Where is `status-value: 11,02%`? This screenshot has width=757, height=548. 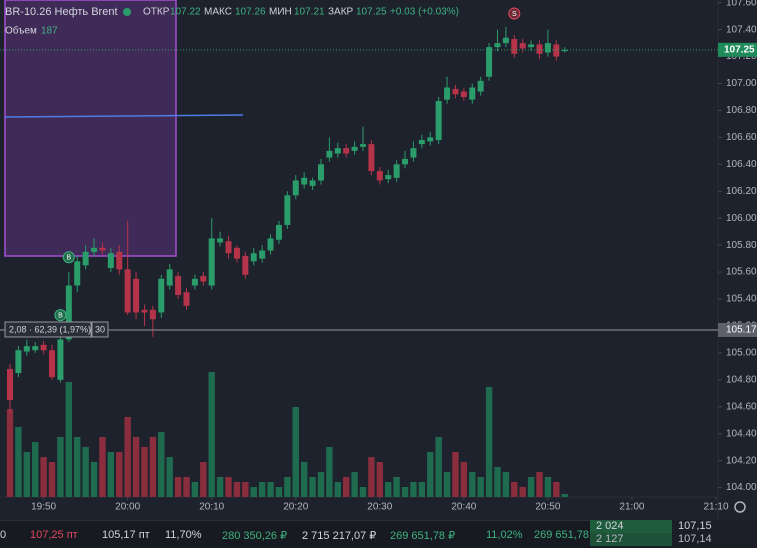 status-value: 11,02% is located at coordinates (504, 535).